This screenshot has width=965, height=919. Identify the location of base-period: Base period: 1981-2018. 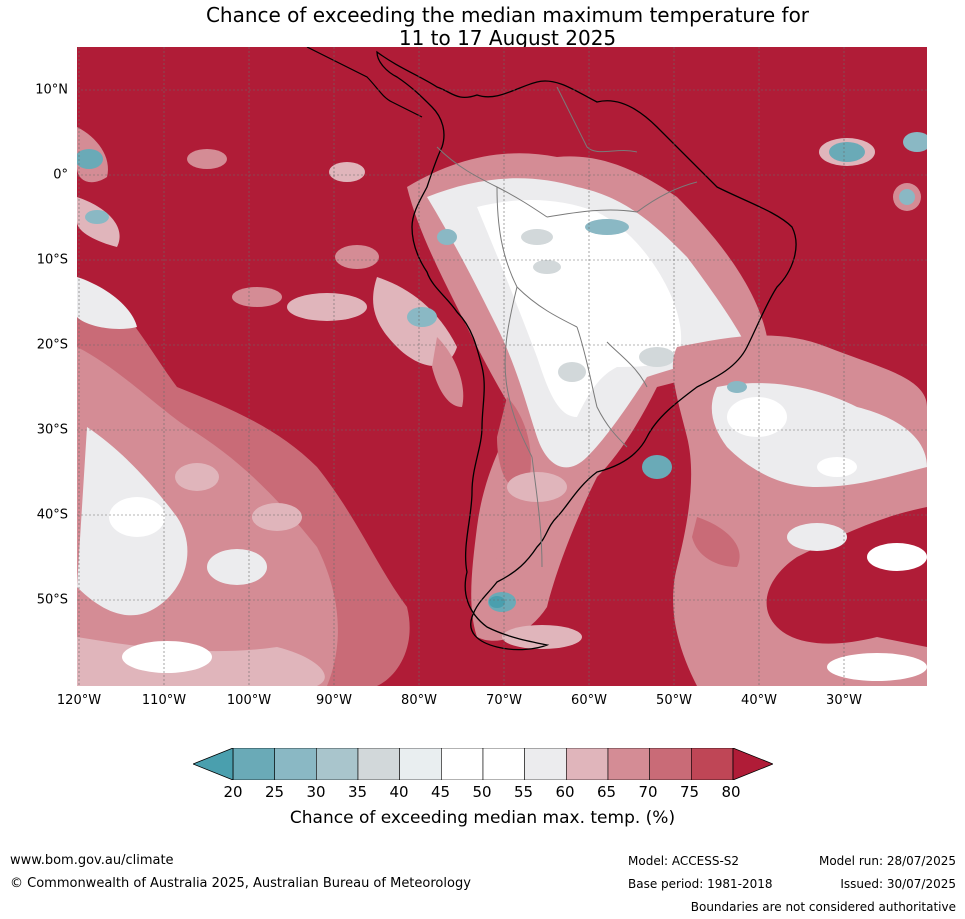
(700, 884).